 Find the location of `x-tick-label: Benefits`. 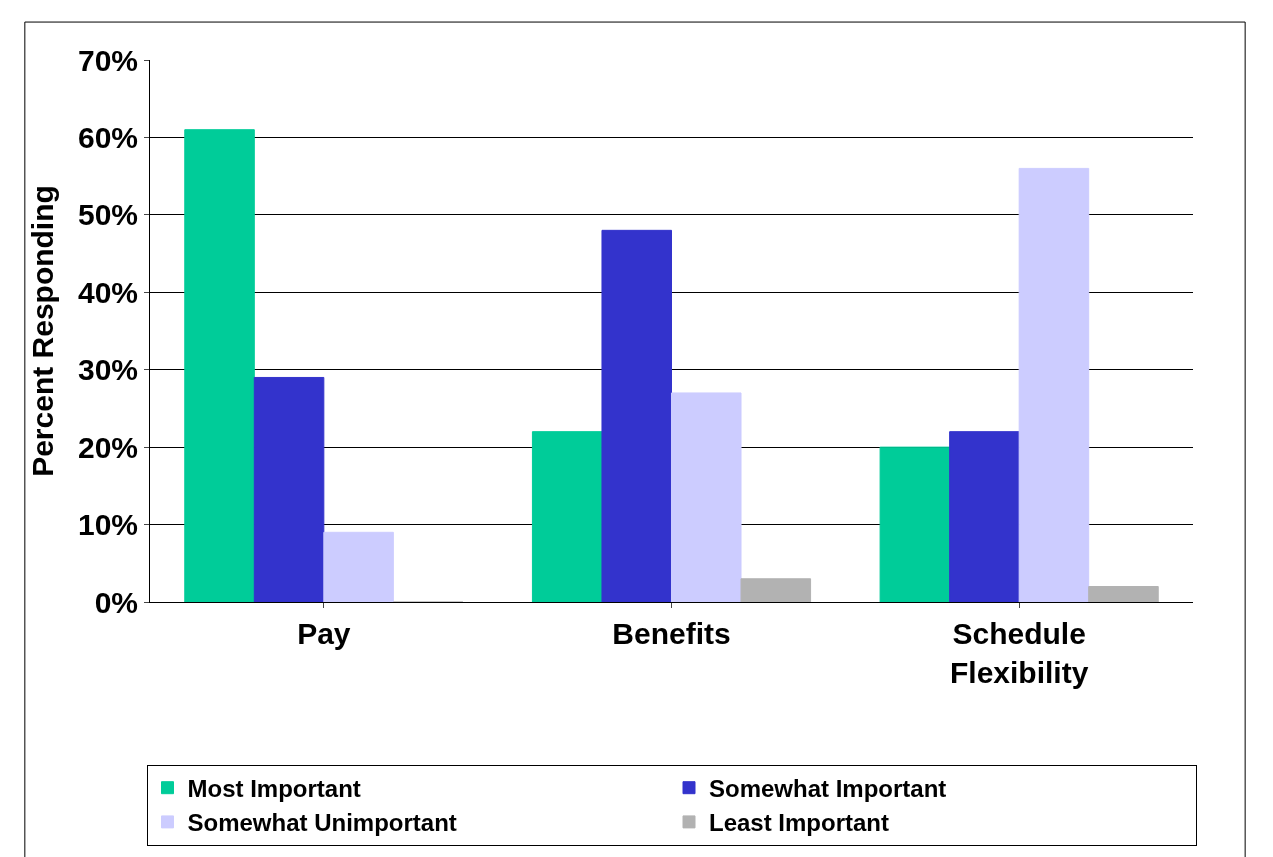

x-tick-label: Benefits is located at coordinates (671, 633).